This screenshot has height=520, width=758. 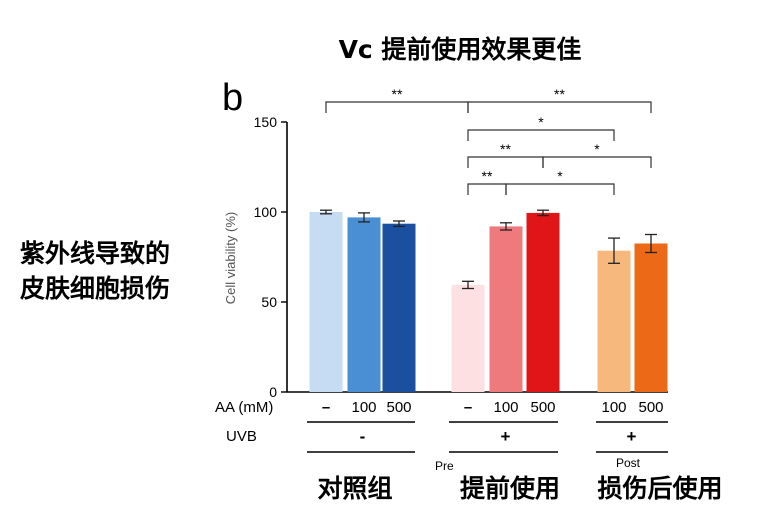 What do you see at coordinates (95, 253) in the screenshot?
I see `side-label-line1: 紫外线导致的` at bounding box center [95, 253].